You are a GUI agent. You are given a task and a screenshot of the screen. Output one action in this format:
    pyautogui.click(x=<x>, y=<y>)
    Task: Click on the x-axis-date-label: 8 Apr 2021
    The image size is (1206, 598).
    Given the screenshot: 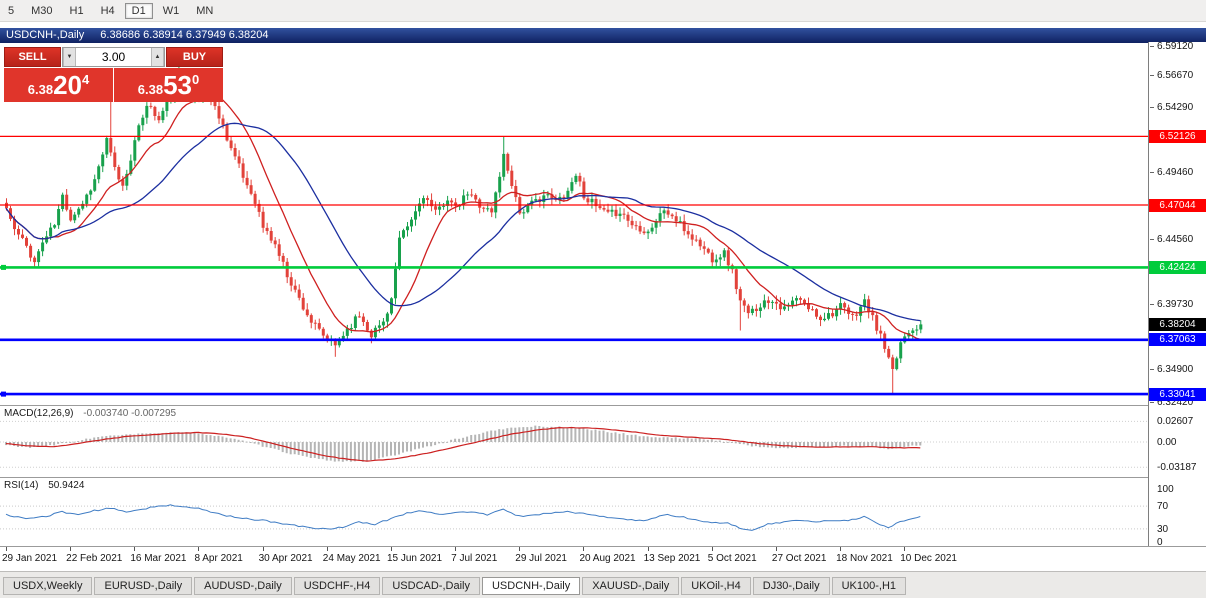 What is the action you would take?
    pyautogui.click(x=218, y=558)
    